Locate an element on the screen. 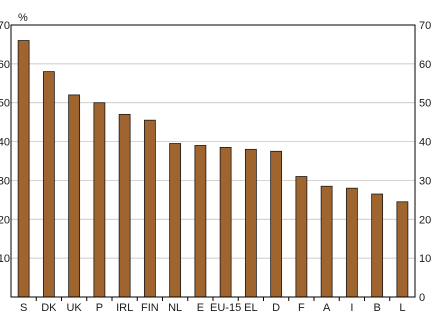 The width and height of the screenshot is (442, 324). x-tick-label-e: E is located at coordinates (200, 308).